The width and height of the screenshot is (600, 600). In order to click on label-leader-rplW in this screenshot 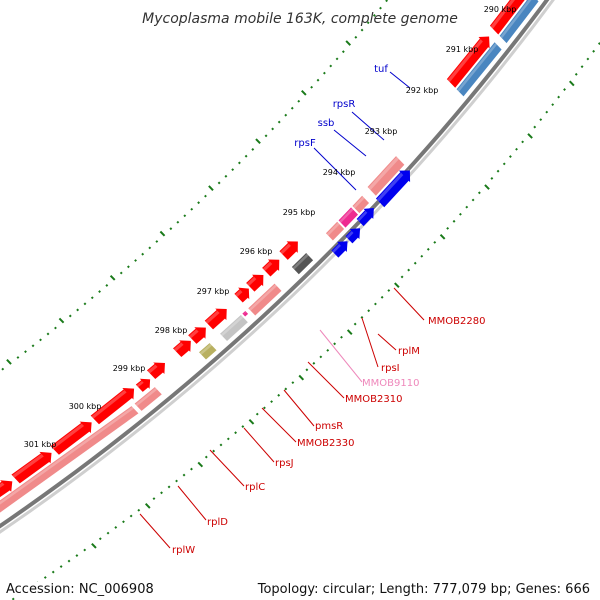, I will do `click(155, 531)`.